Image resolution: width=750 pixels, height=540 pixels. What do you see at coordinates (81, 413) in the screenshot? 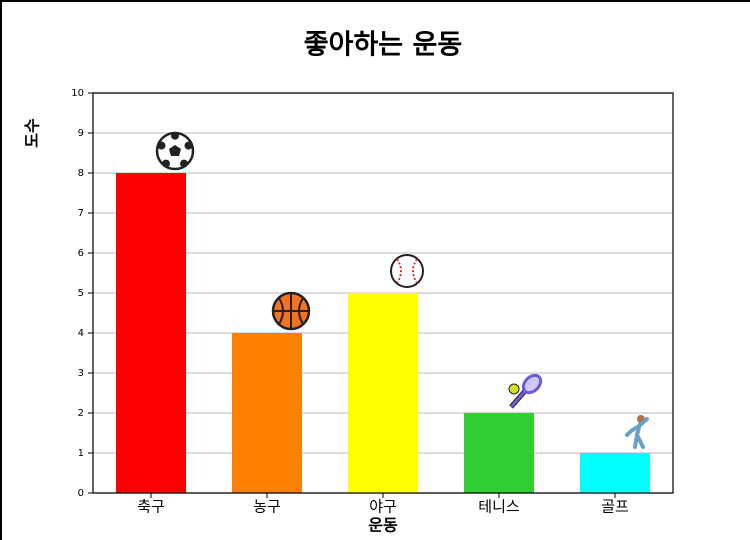
I see `y-tick-label: 2` at bounding box center [81, 413].